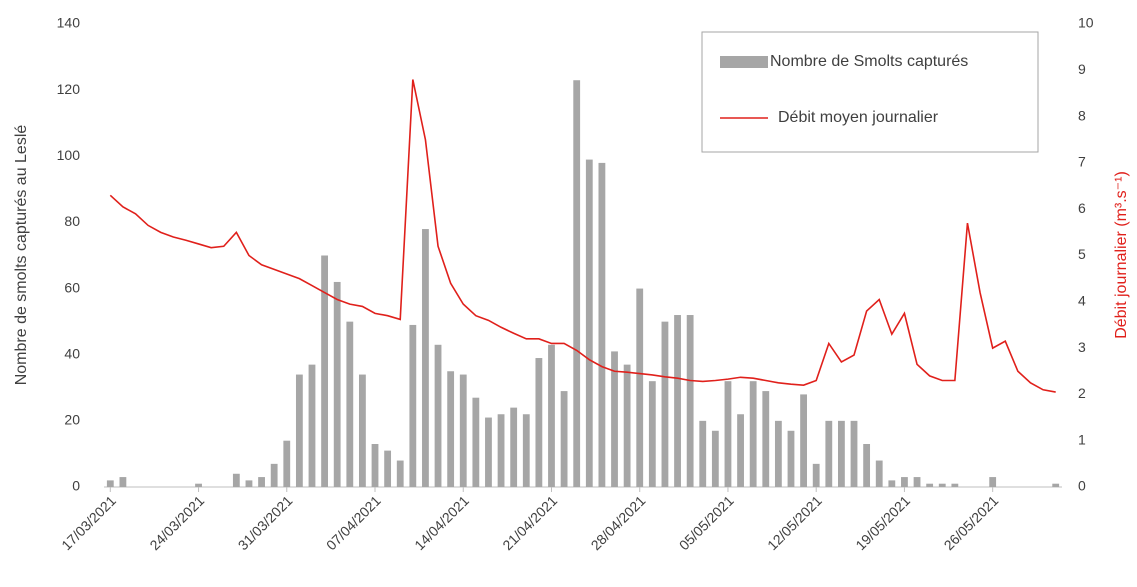 The image size is (1137, 587). I want to click on x-tick-label: 17/03/2021, so click(88, 522).